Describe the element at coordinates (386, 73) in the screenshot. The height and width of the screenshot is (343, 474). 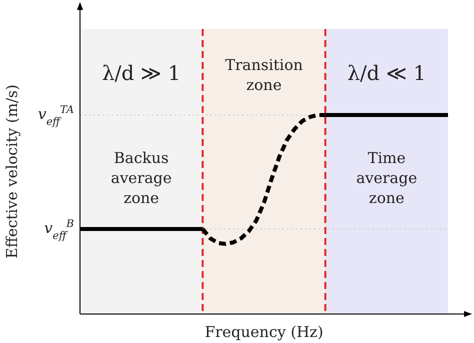
I see `text: λ/d ≪ 1` at that location.